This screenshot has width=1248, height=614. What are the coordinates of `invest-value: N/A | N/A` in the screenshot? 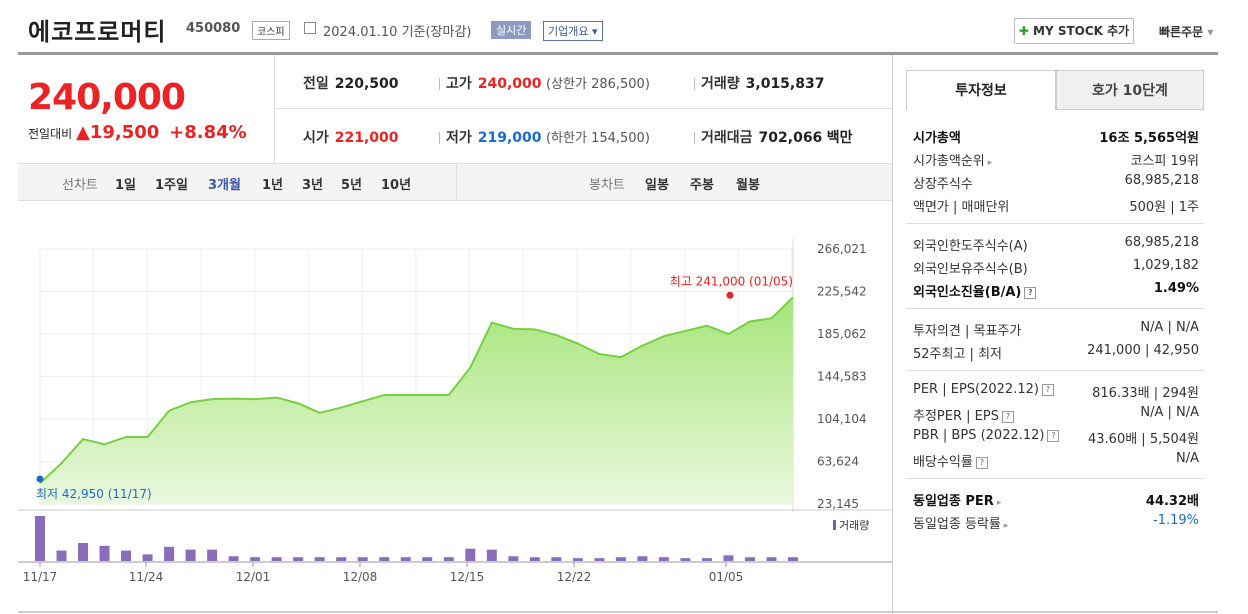 It's located at (1169, 327).